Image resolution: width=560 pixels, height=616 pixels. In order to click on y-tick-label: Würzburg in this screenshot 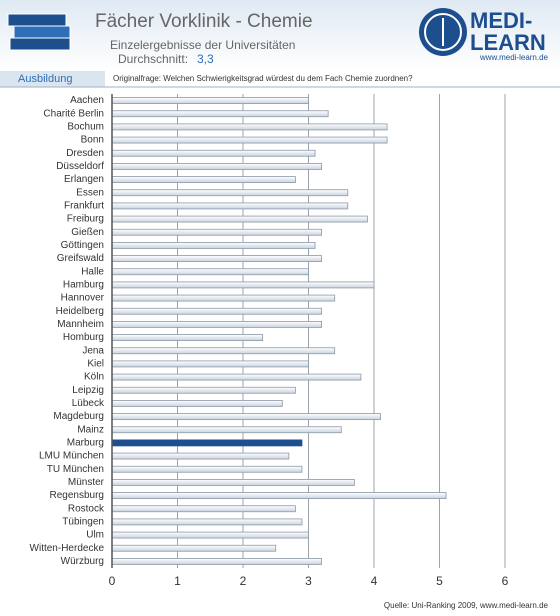, I will do `click(82, 561)`.